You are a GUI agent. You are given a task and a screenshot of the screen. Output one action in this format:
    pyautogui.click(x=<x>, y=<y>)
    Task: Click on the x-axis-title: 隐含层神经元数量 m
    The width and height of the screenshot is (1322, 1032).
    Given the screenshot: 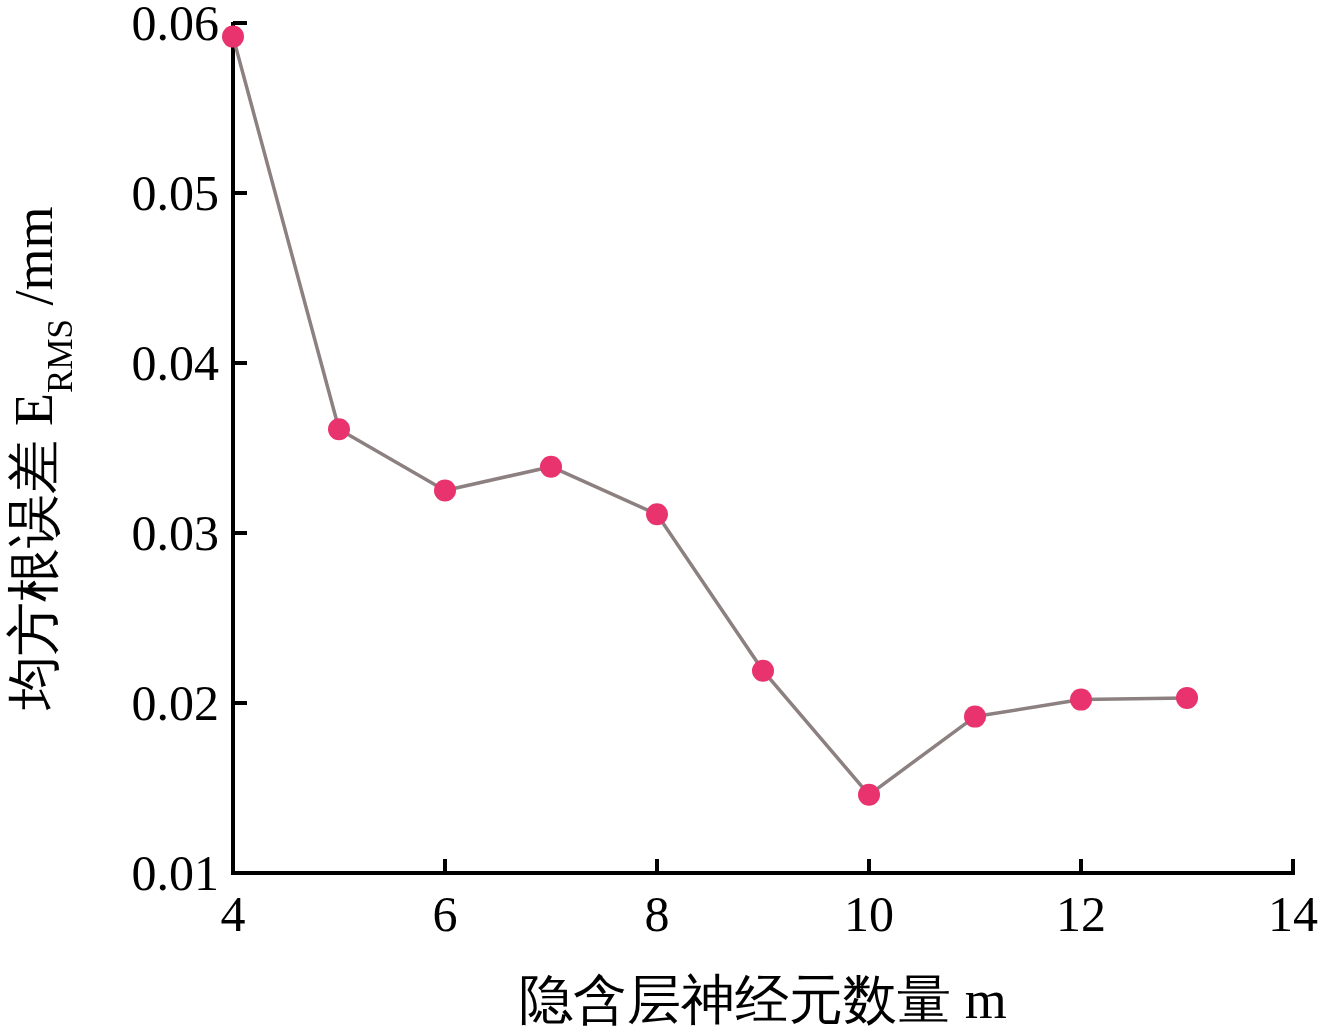 What is the action you would take?
    pyautogui.click(x=763, y=1000)
    